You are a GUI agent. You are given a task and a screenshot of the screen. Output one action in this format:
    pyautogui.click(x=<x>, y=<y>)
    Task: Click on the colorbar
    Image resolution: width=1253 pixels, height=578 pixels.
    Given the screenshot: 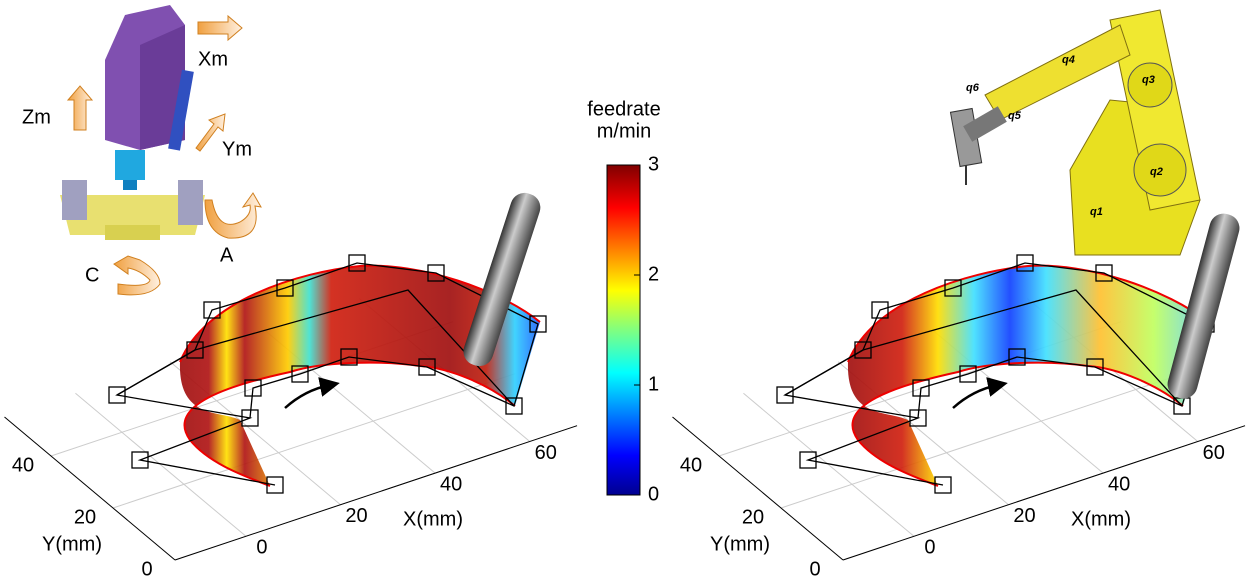 What is the action you would take?
    pyautogui.click(x=623, y=330)
    